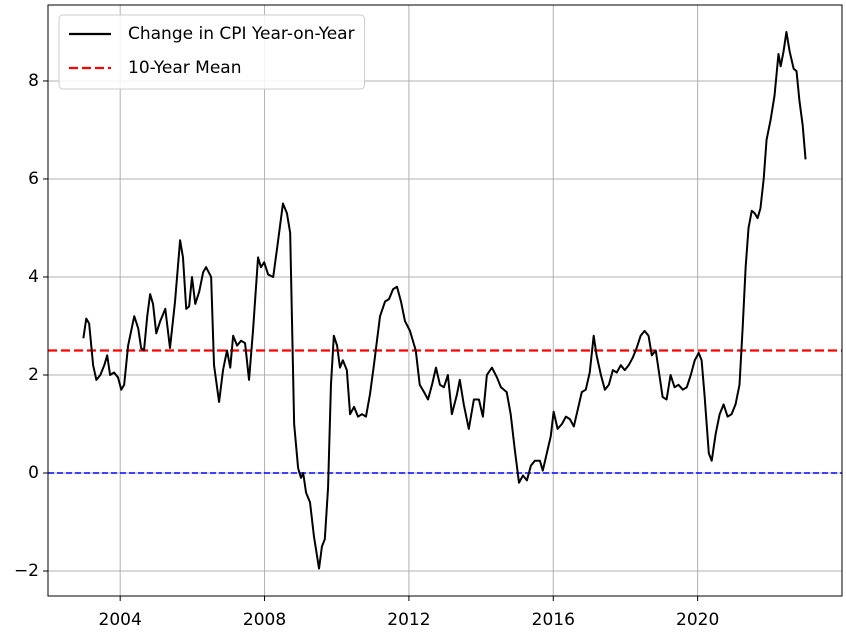 Image resolution: width=846 pixels, height=639 pixels. What do you see at coordinates (408, 620) in the screenshot?
I see `x-tick-label: 2012` at bounding box center [408, 620].